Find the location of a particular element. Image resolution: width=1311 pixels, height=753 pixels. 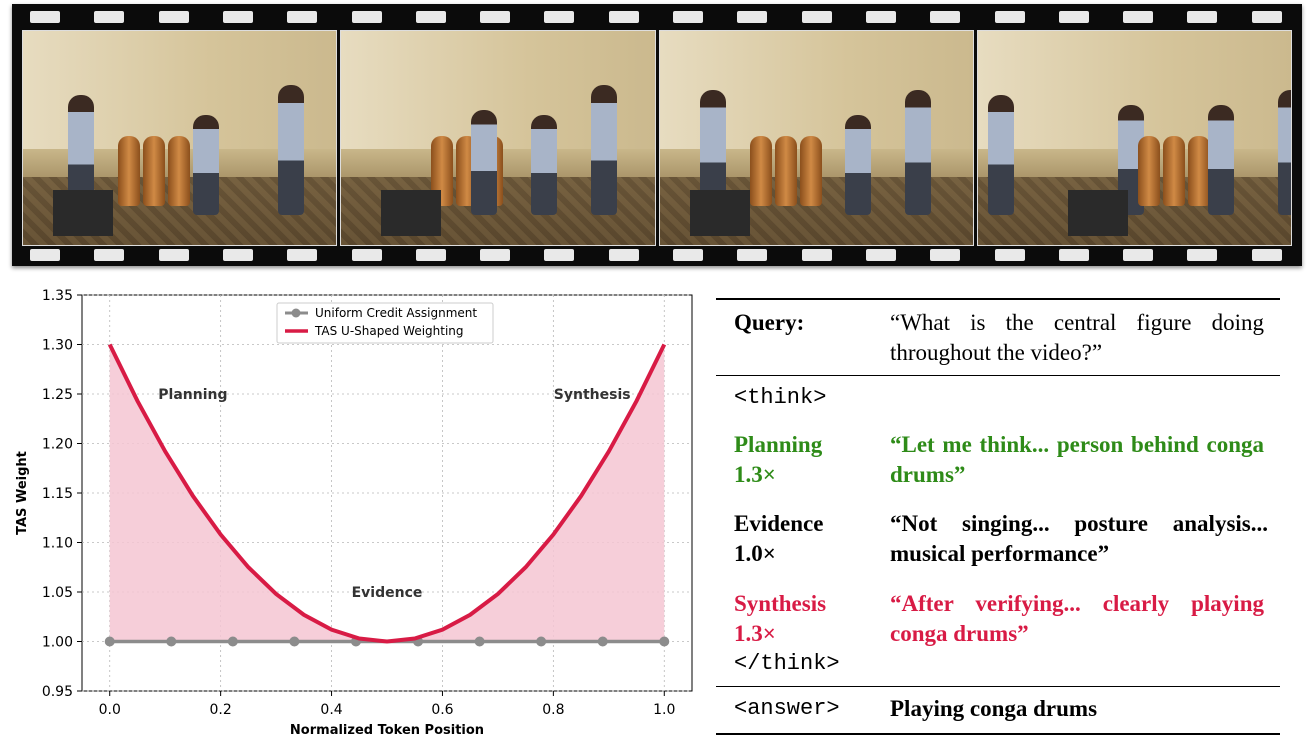

legend-uniform-label: Uniform Credit Assignment is located at coordinates (396, 313).